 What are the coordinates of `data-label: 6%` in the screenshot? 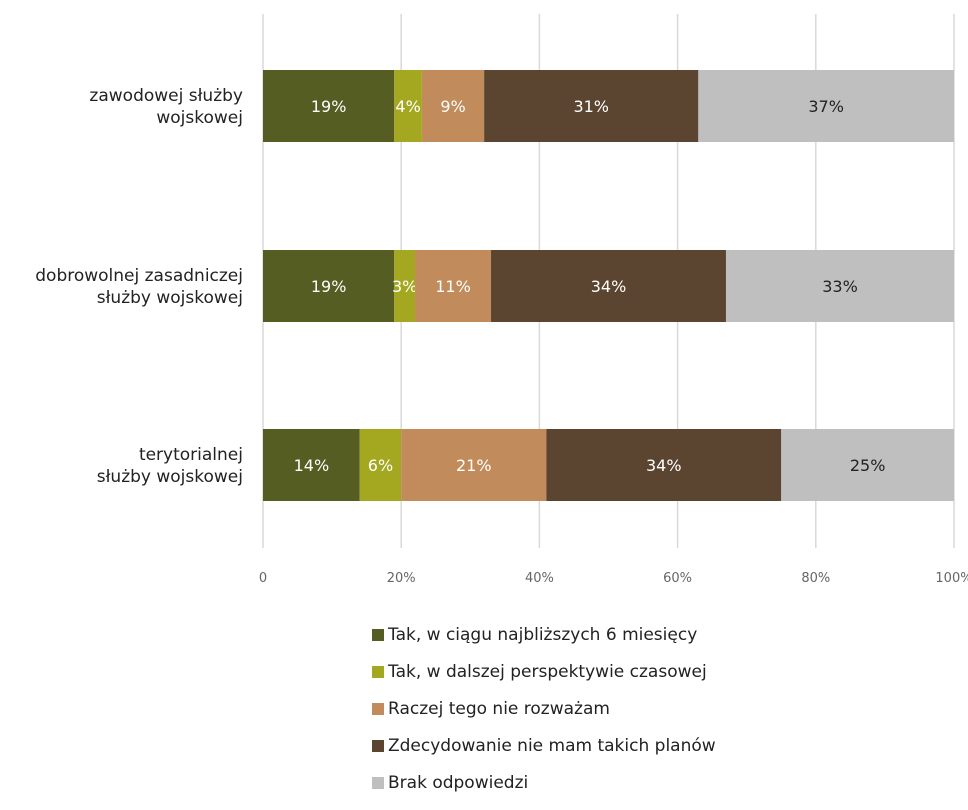 It's located at (380, 465).